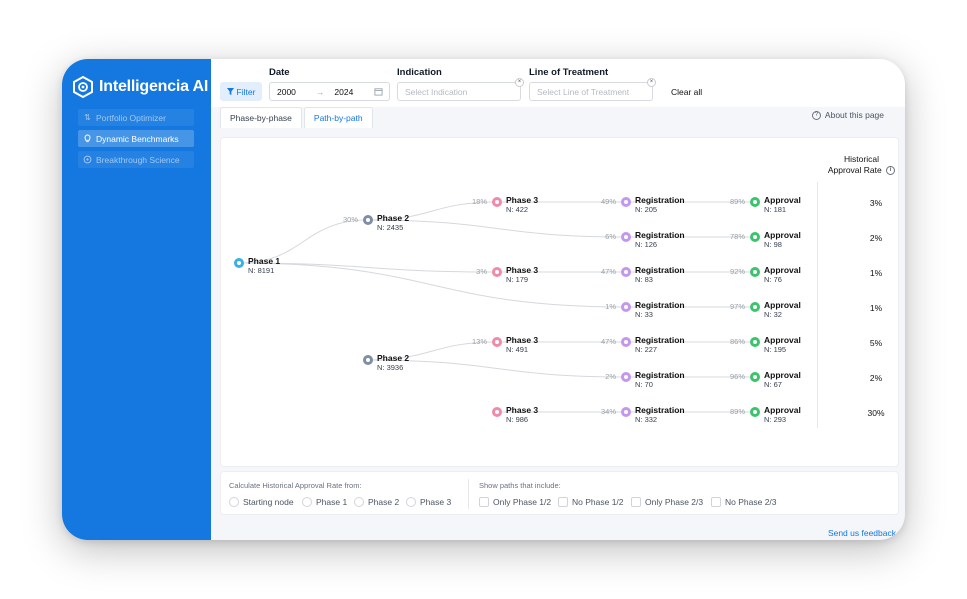 The height and width of the screenshot is (599, 967). Describe the element at coordinates (131, 117) in the screenshot. I see `sidebar-item-label: Portfolio Optimizer` at that location.